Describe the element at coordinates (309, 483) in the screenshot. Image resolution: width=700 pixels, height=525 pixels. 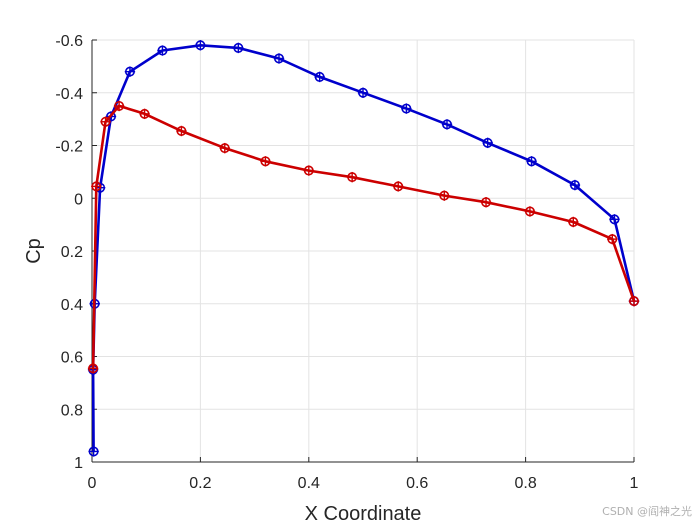
I see `x-tick-label: 0.4` at that location.